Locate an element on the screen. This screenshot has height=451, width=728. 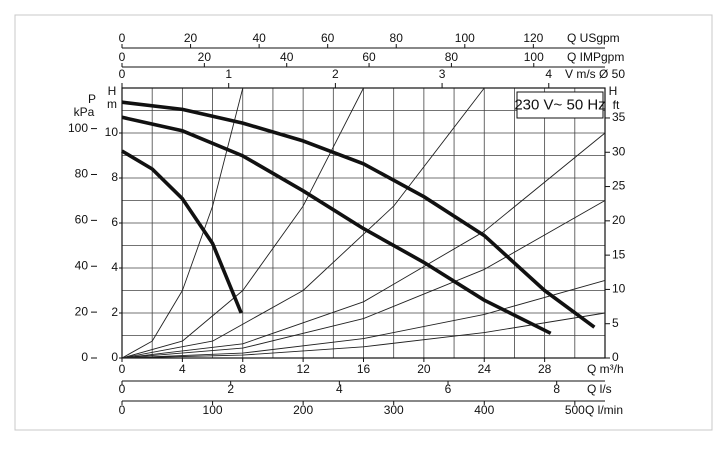
x-tick-label: 12 is located at coordinates (303, 369).